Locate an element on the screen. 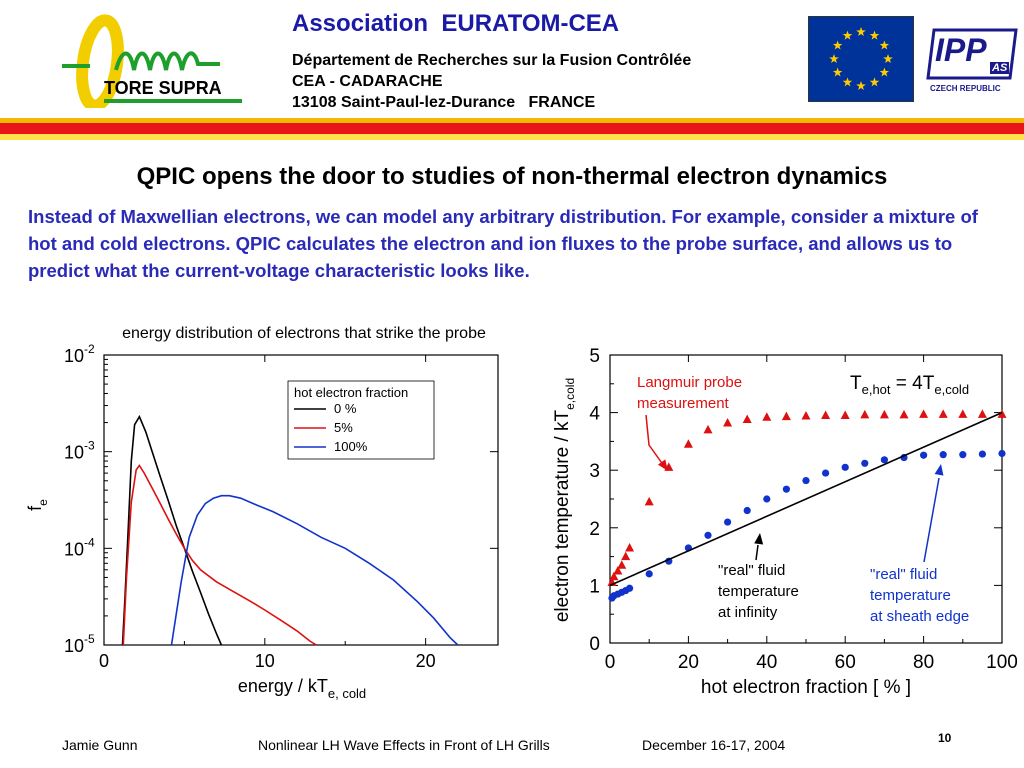  chart1-xlabel: energy / kTe, cold is located at coordinates (302, 688).